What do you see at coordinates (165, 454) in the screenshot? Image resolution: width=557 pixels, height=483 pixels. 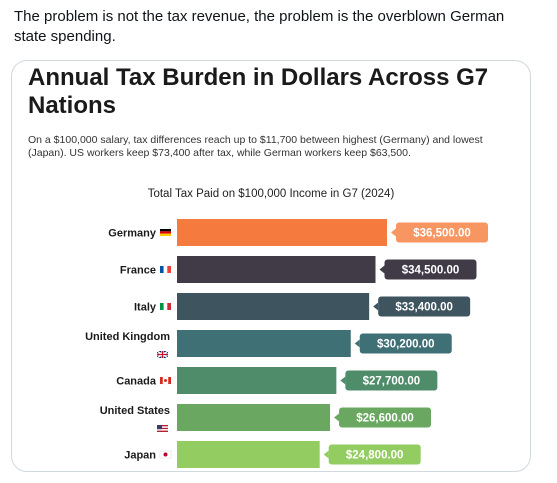 I see `jp-flag-icon` at bounding box center [165, 454].